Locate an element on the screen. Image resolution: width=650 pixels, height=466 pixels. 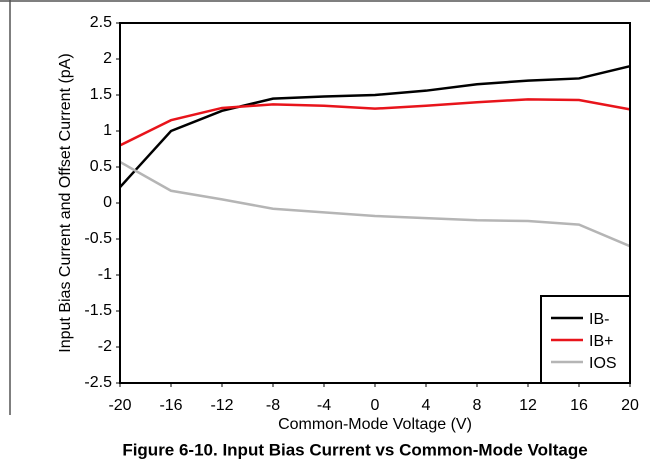
x-tick-label: 16 is located at coordinates (579, 405).